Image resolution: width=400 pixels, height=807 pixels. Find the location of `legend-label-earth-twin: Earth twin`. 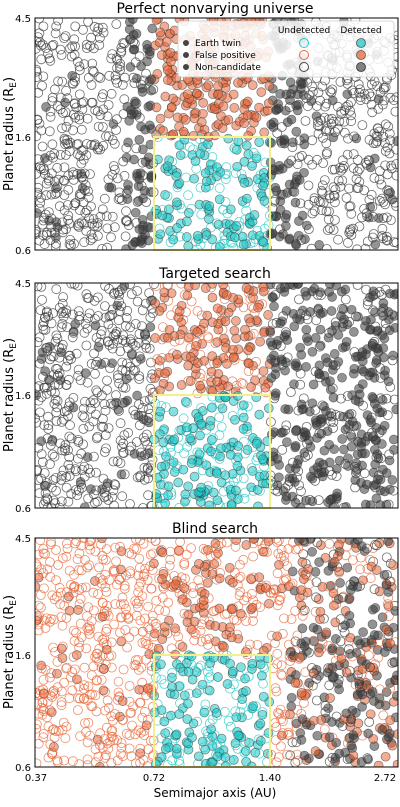

legend-label-earth-twin: Earth twin is located at coordinates (218, 44).